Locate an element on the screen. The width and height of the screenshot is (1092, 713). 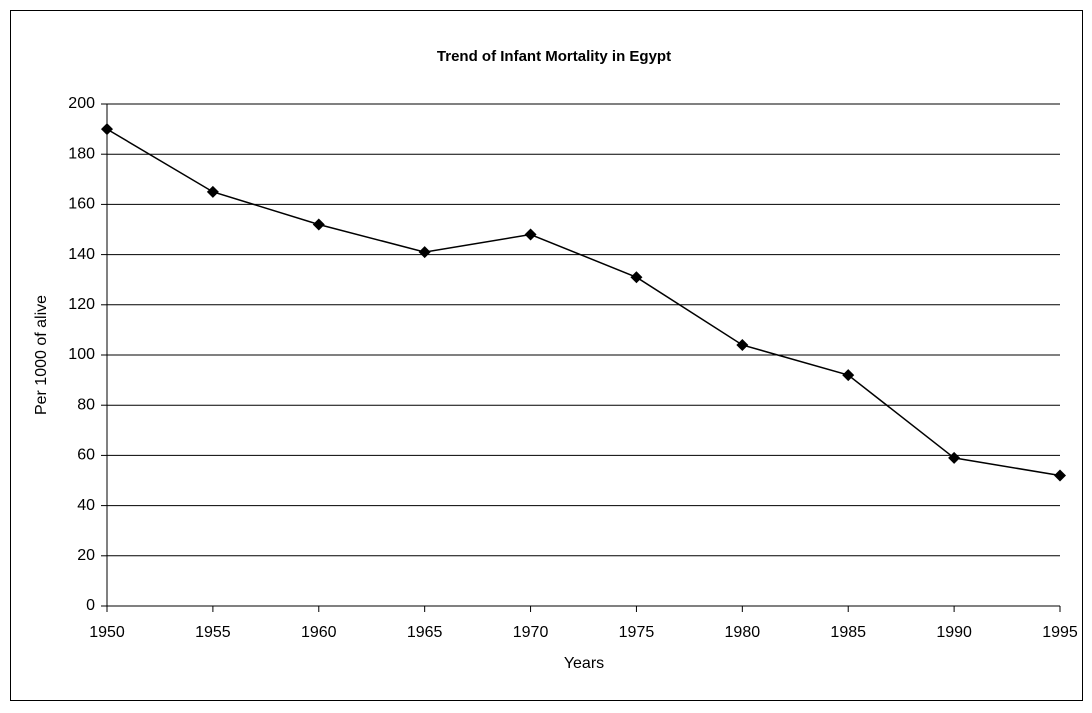
x-tick-label: 1995 is located at coordinates (1060, 632).